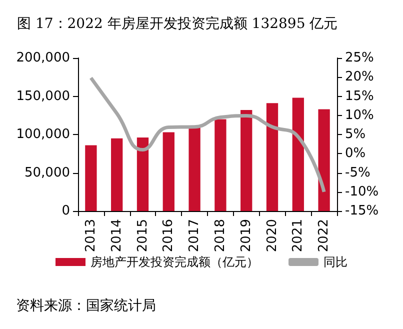 The height and width of the screenshot is (329, 403). What do you see at coordinates (357, 172) in the screenshot?
I see `y2-tick-label: -5%` at bounding box center [357, 172].